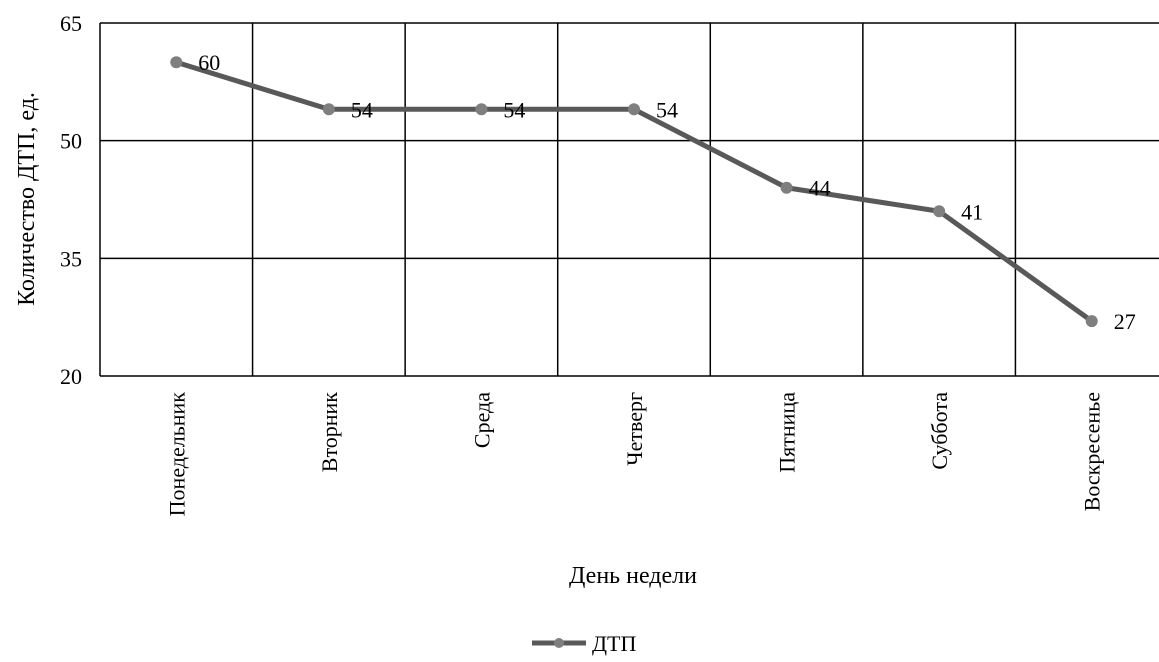  What do you see at coordinates (71, 258) in the screenshot?
I see `y-tick-label: 35` at bounding box center [71, 258].